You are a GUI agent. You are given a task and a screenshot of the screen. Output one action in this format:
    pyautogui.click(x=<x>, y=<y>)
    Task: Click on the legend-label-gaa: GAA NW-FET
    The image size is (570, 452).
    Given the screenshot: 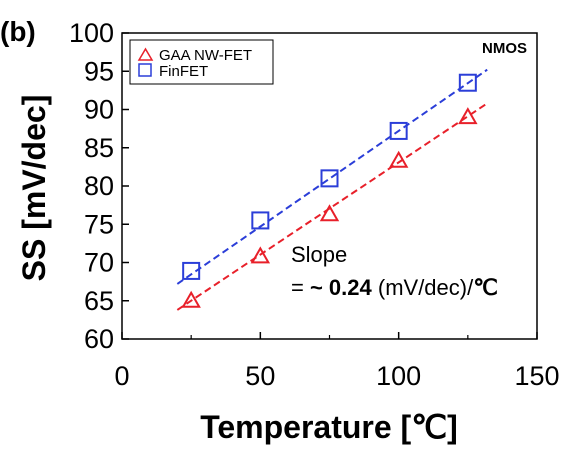 What is the action you would take?
    pyautogui.click(x=205, y=55)
    